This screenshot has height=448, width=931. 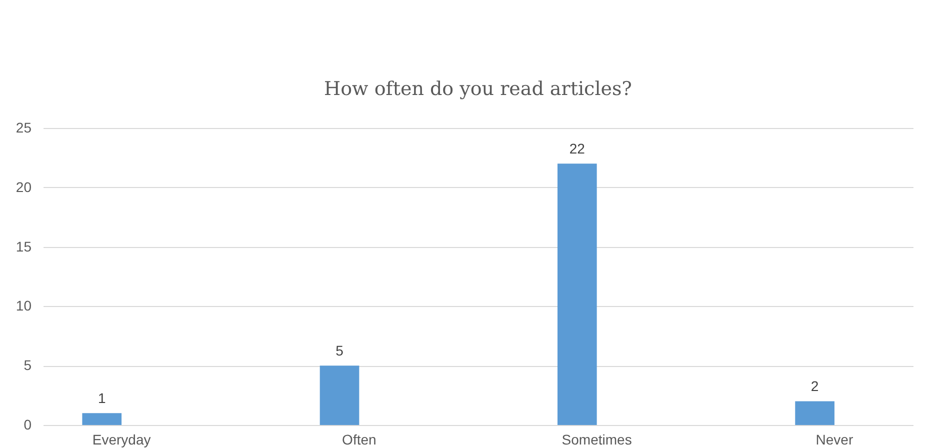 What do you see at coordinates (577, 148) in the screenshot?
I see `data-label: 22` at bounding box center [577, 148].